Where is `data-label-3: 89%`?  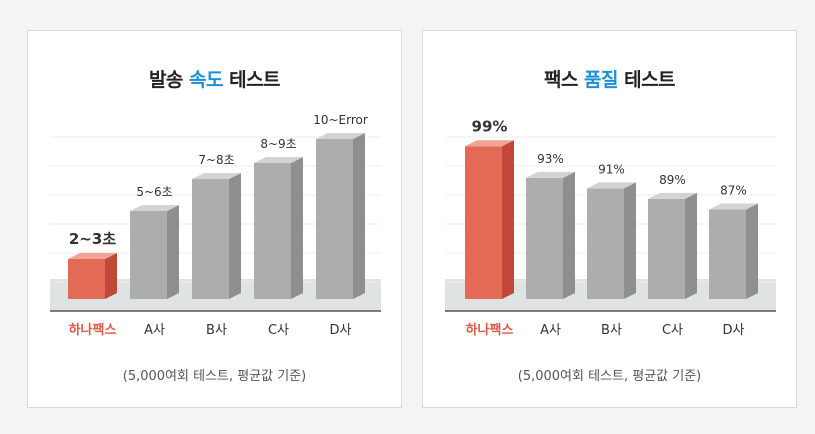 data-label-3: 89% is located at coordinates (672, 180).